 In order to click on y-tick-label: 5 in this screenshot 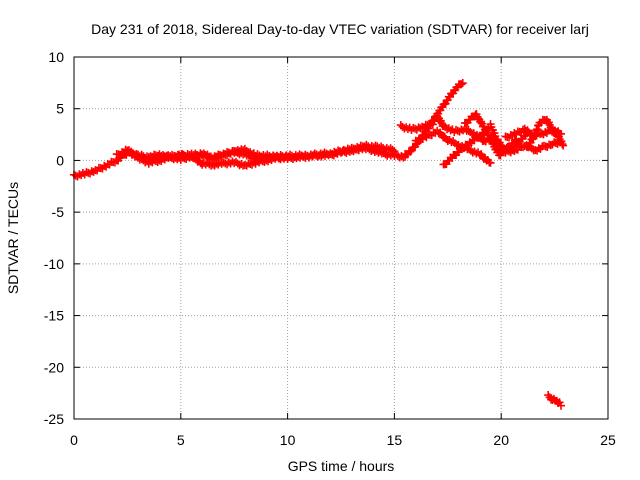, I will do `click(60, 109)`.